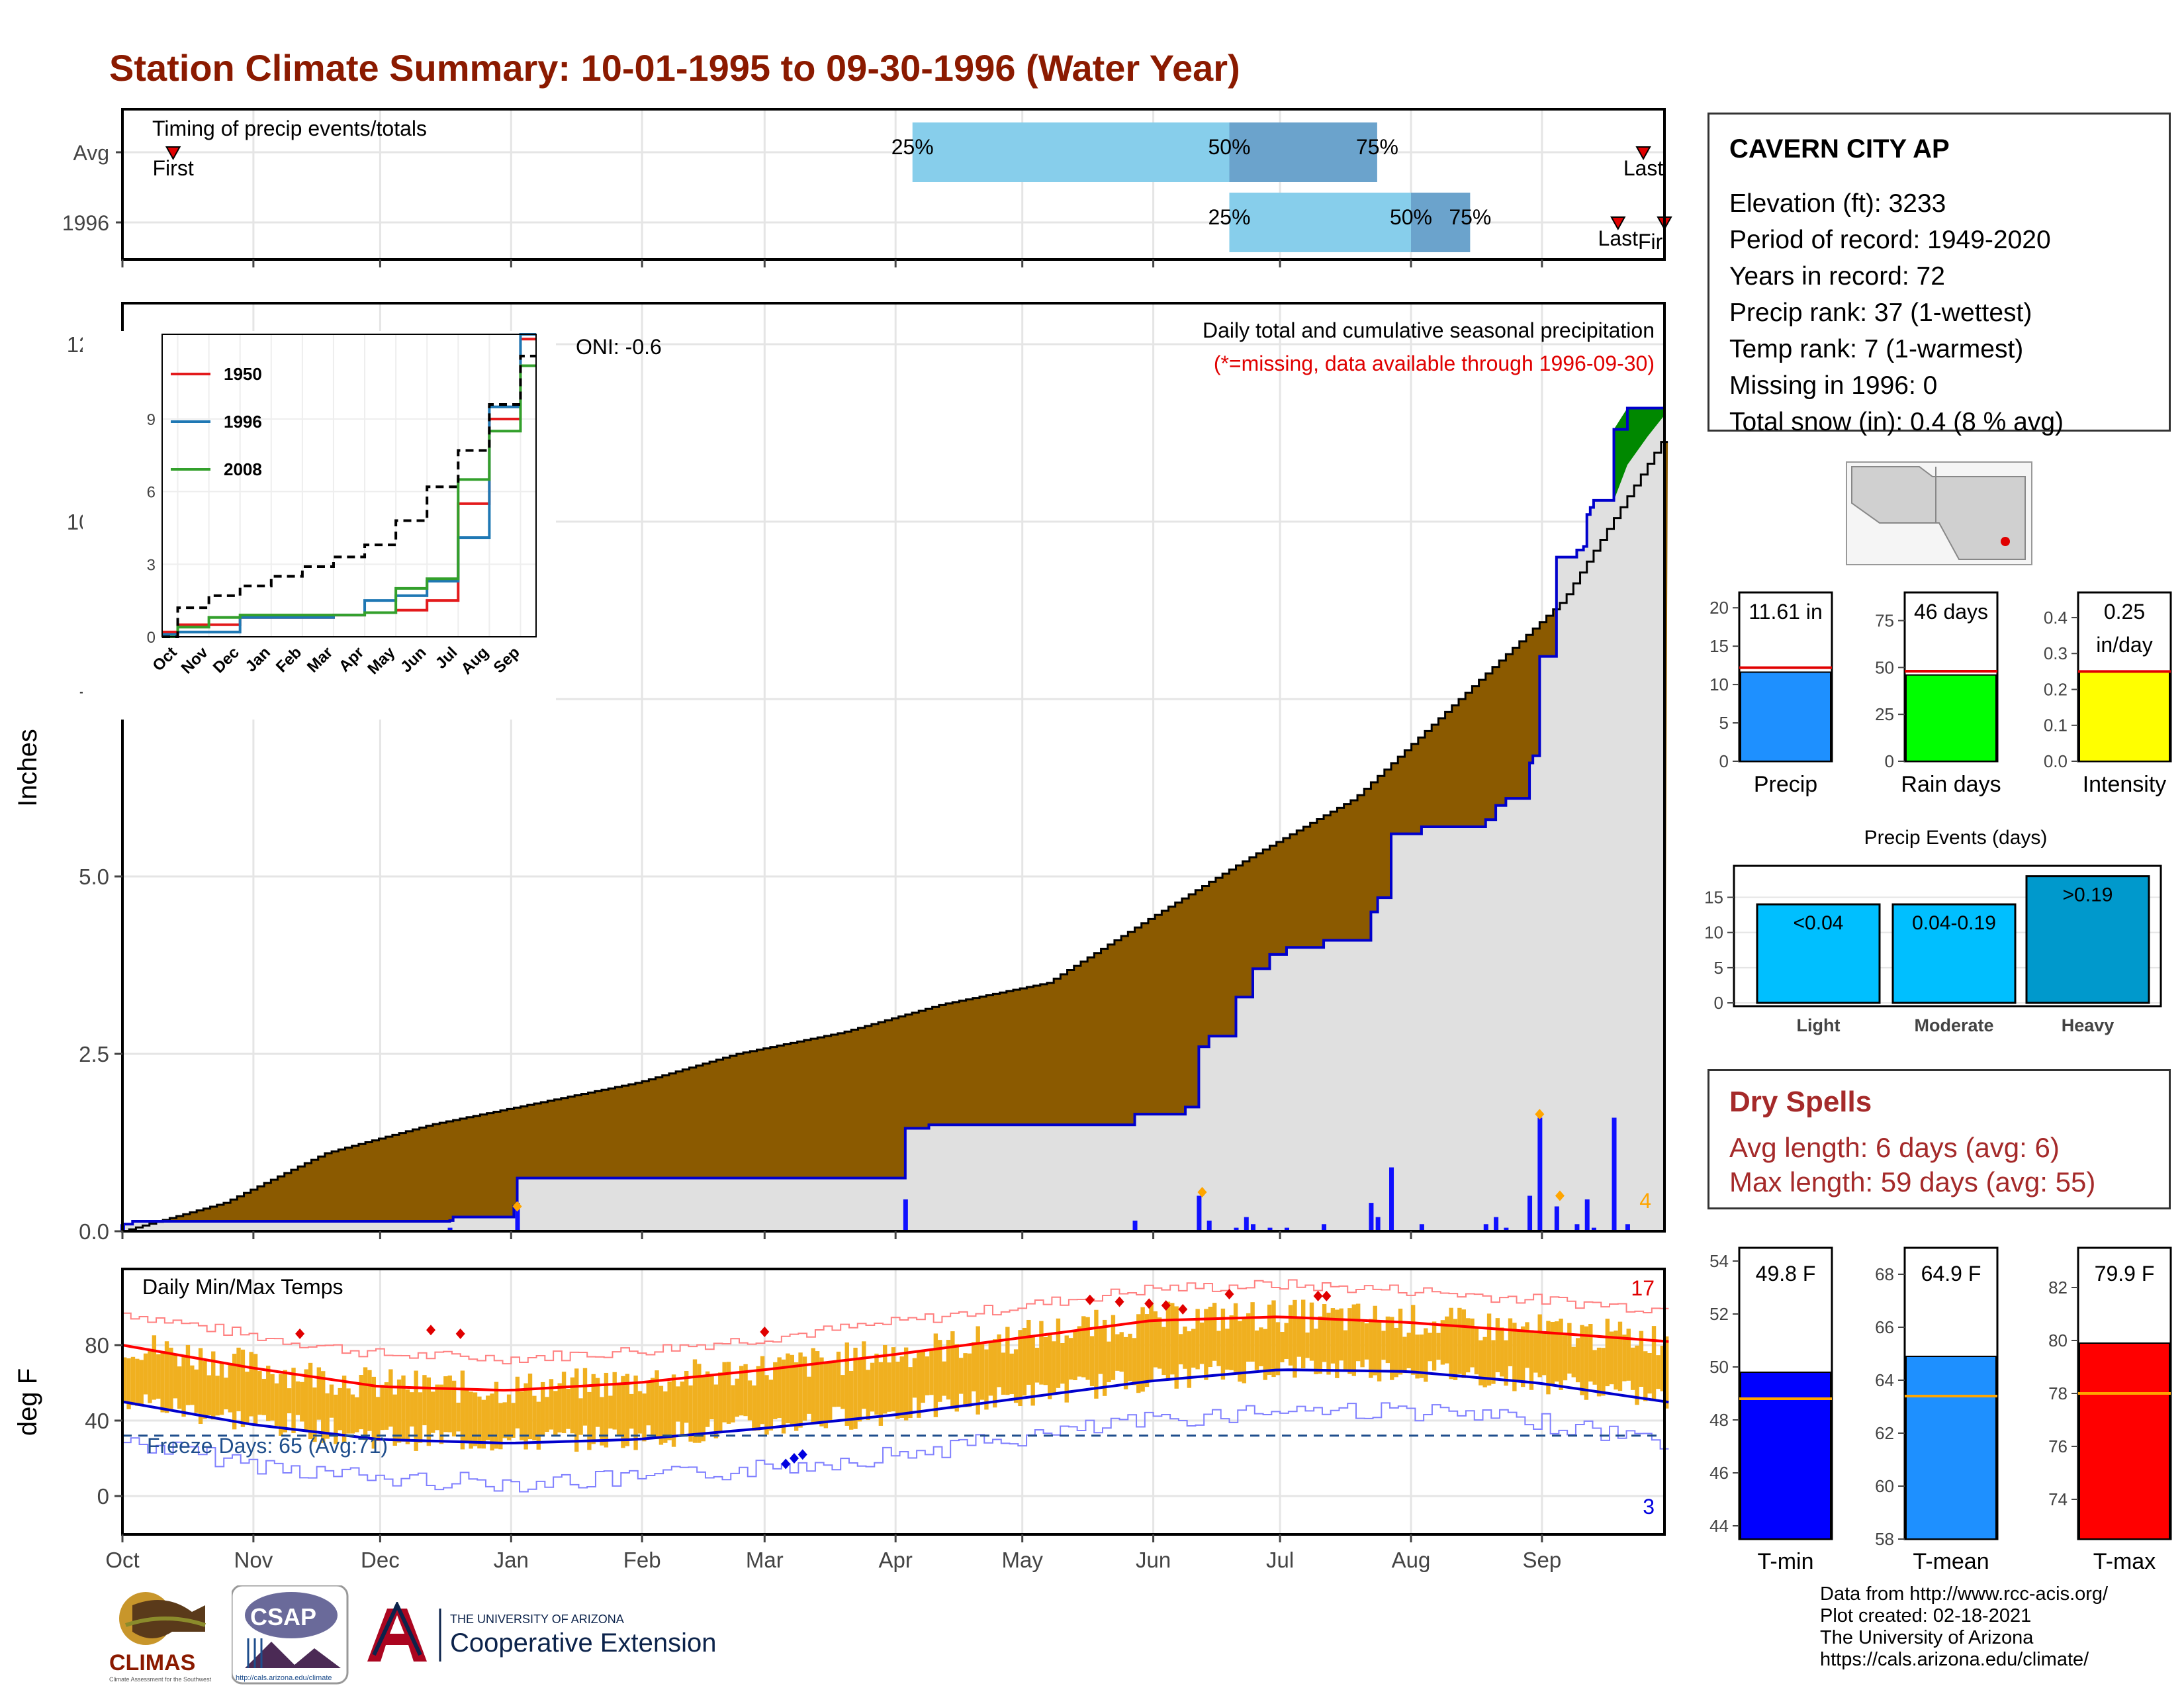 The height and width of the screenshot is (1688, 2184). What do you see at coordinates (2124, 1561) in the screenshot?
I see `temp-summary-x-label: T-max` at bounding box center [2124, 1561].